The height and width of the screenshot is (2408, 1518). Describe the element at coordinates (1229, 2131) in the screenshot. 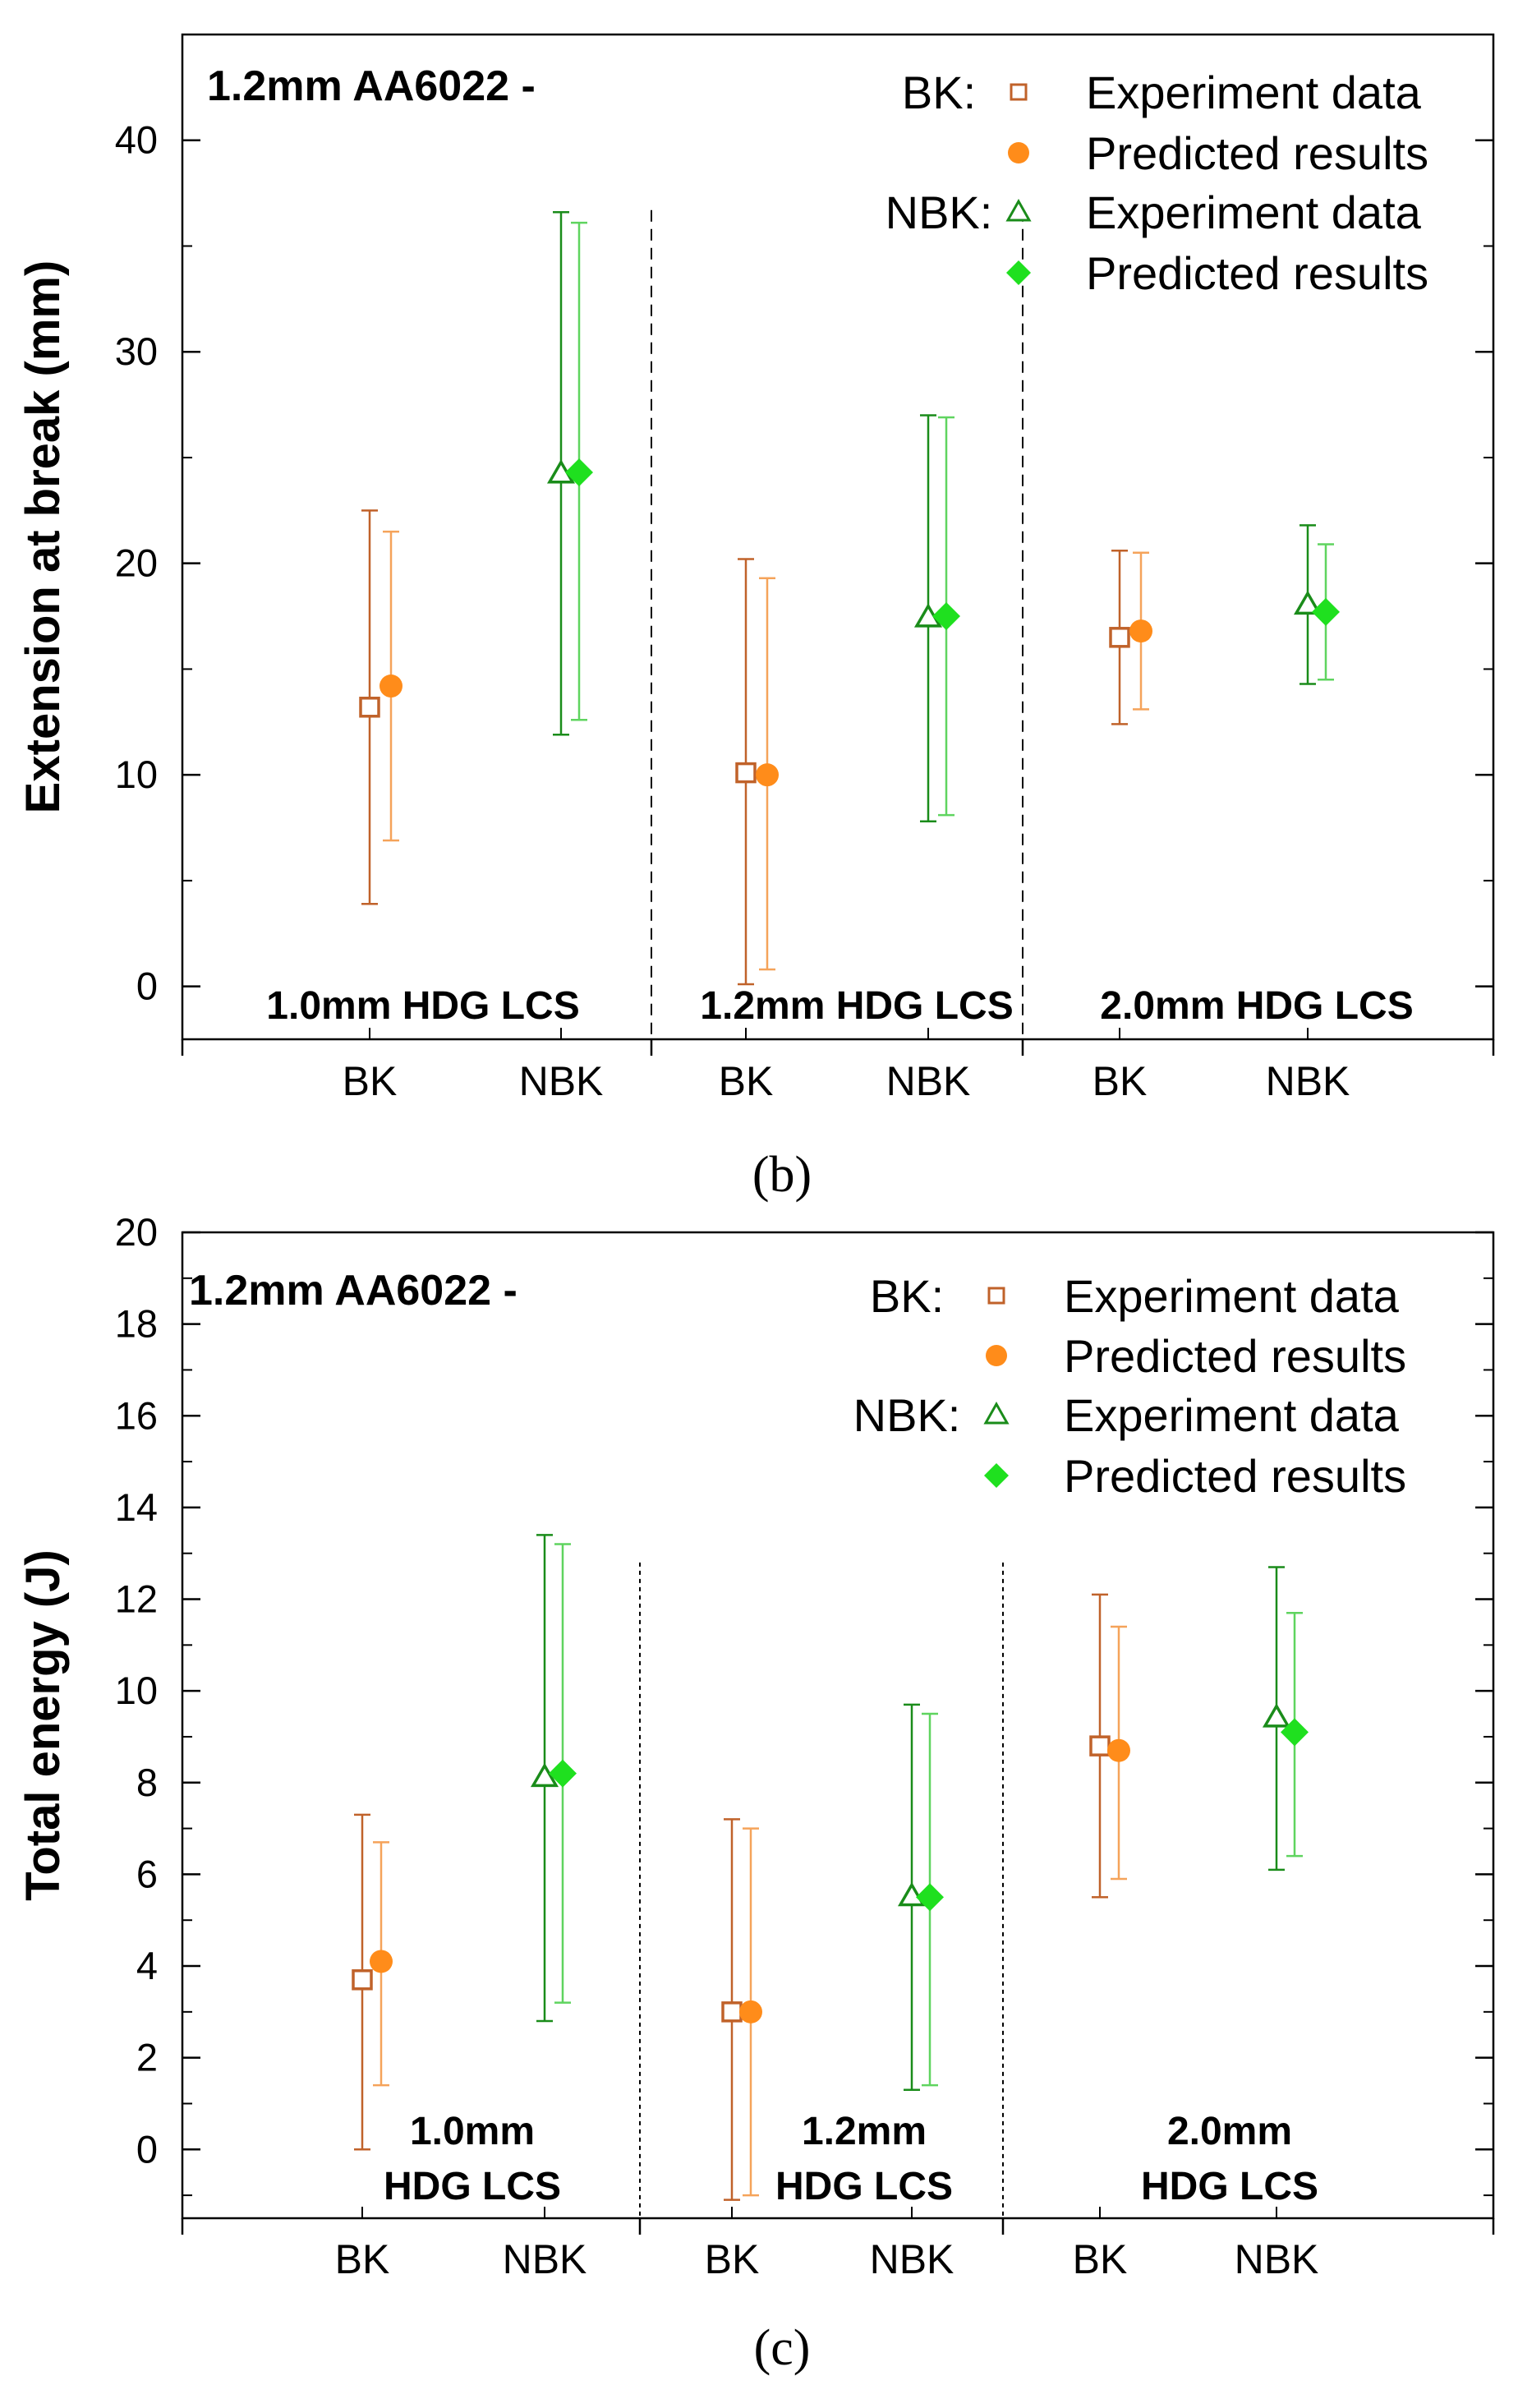

I see `group-label-line1: 2.0mm` at that location.